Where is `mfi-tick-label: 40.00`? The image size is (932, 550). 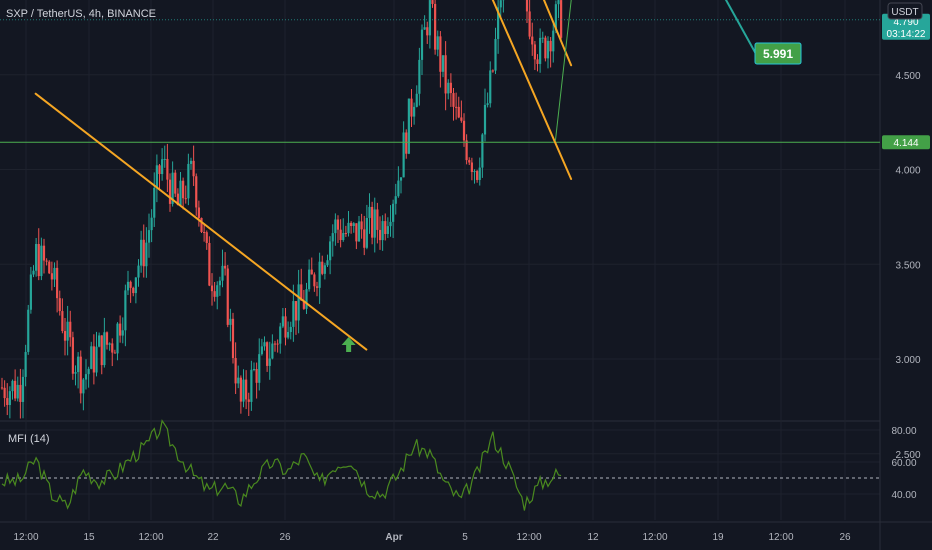 mfi-tick-label: 40.00 is located at coordinates (903, 495).